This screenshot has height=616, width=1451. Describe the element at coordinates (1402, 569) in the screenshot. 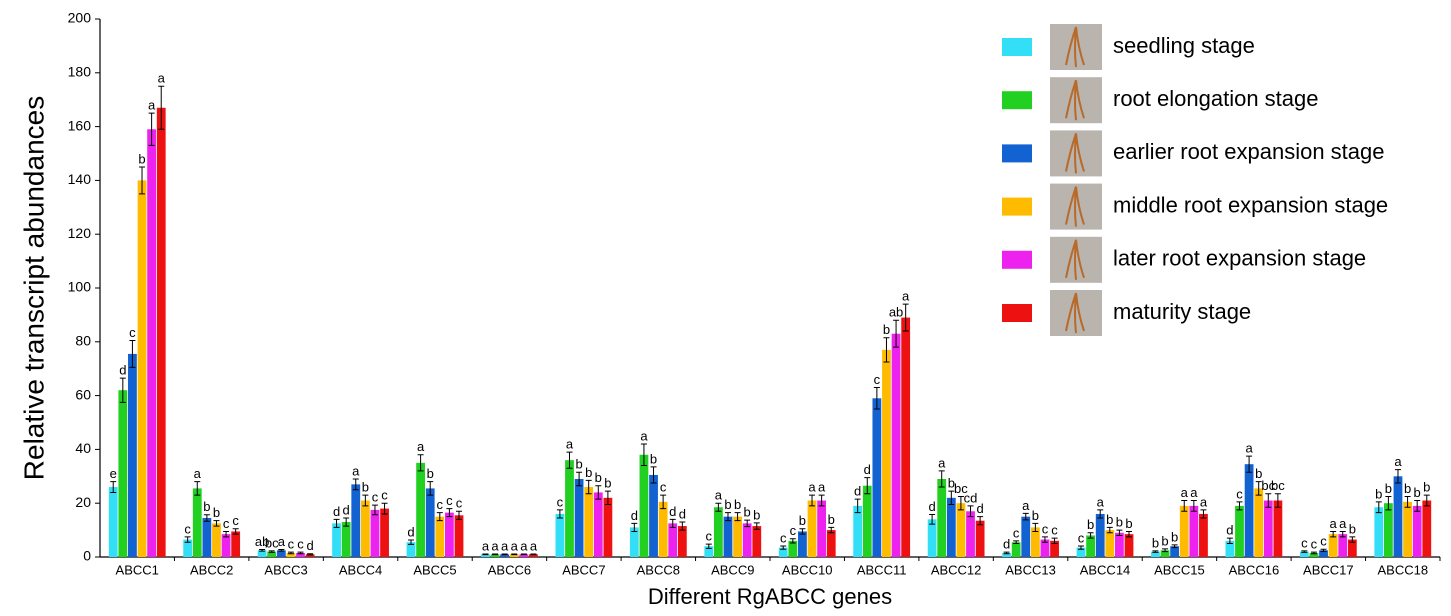

I see `x-tick-label: ABCC18` at that location.